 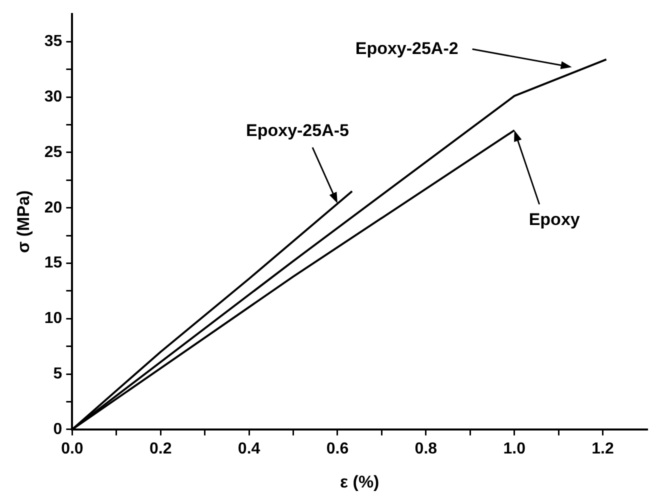 I want to click on x-tick-label: 1.0, so click(x=514, y=449).